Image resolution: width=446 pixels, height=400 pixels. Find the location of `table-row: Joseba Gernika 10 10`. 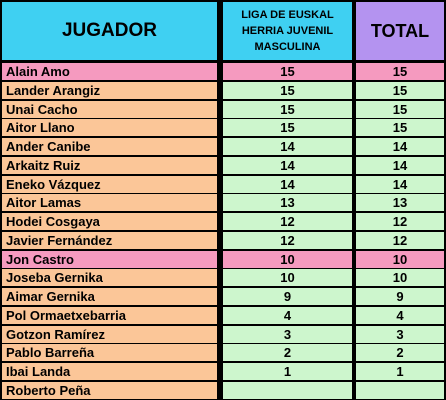

table-row: Joseba Gernika 10 10 is located at coordinates (223, 278).